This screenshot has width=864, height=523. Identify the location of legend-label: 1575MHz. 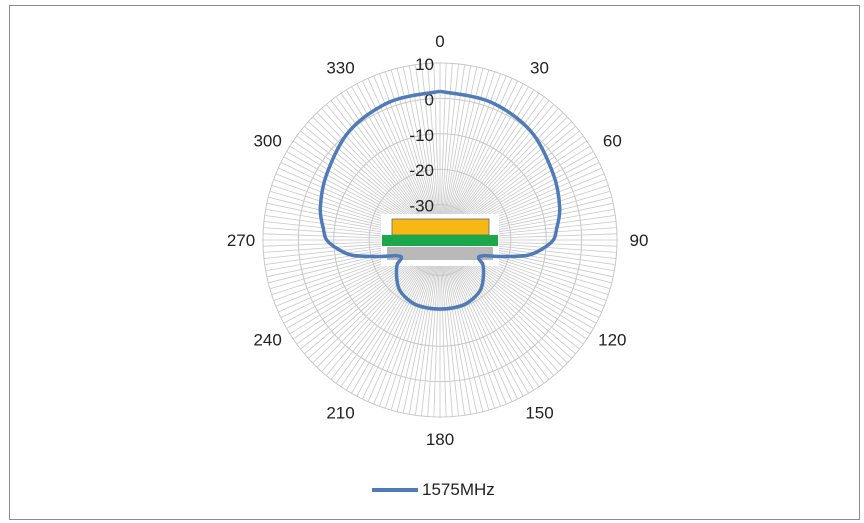
(458, 489).